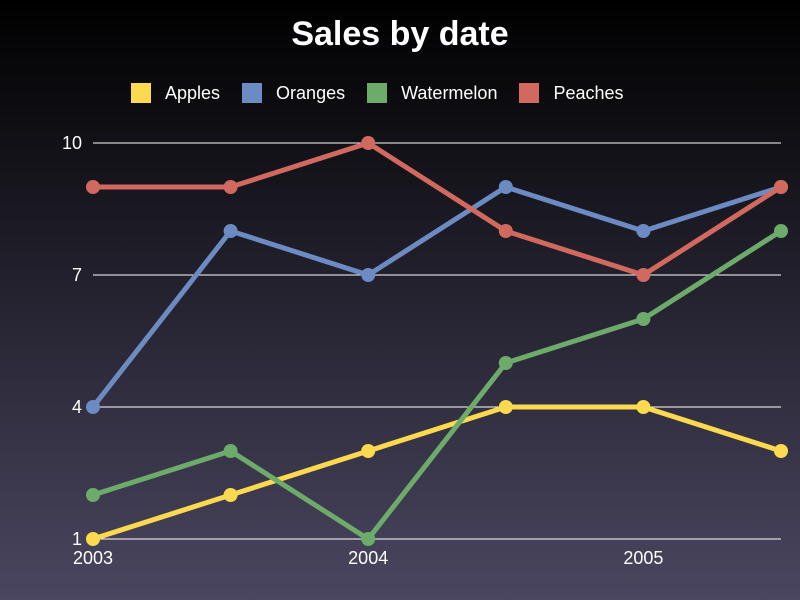 The width and height of the screenshot is (800, 600). What do you see at coordinates (449, 92) in the screenshot?
I see `legend-label-watermelon: Watermelon` at bounding box center [449, 92].